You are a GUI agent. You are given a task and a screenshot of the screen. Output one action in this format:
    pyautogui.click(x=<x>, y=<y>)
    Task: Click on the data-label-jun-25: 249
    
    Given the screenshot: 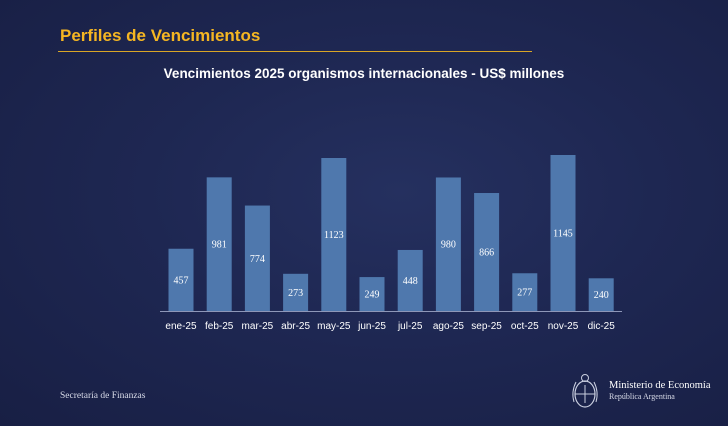 What is the action you would take?
    pyautogui.click(x=372, y=295)
    